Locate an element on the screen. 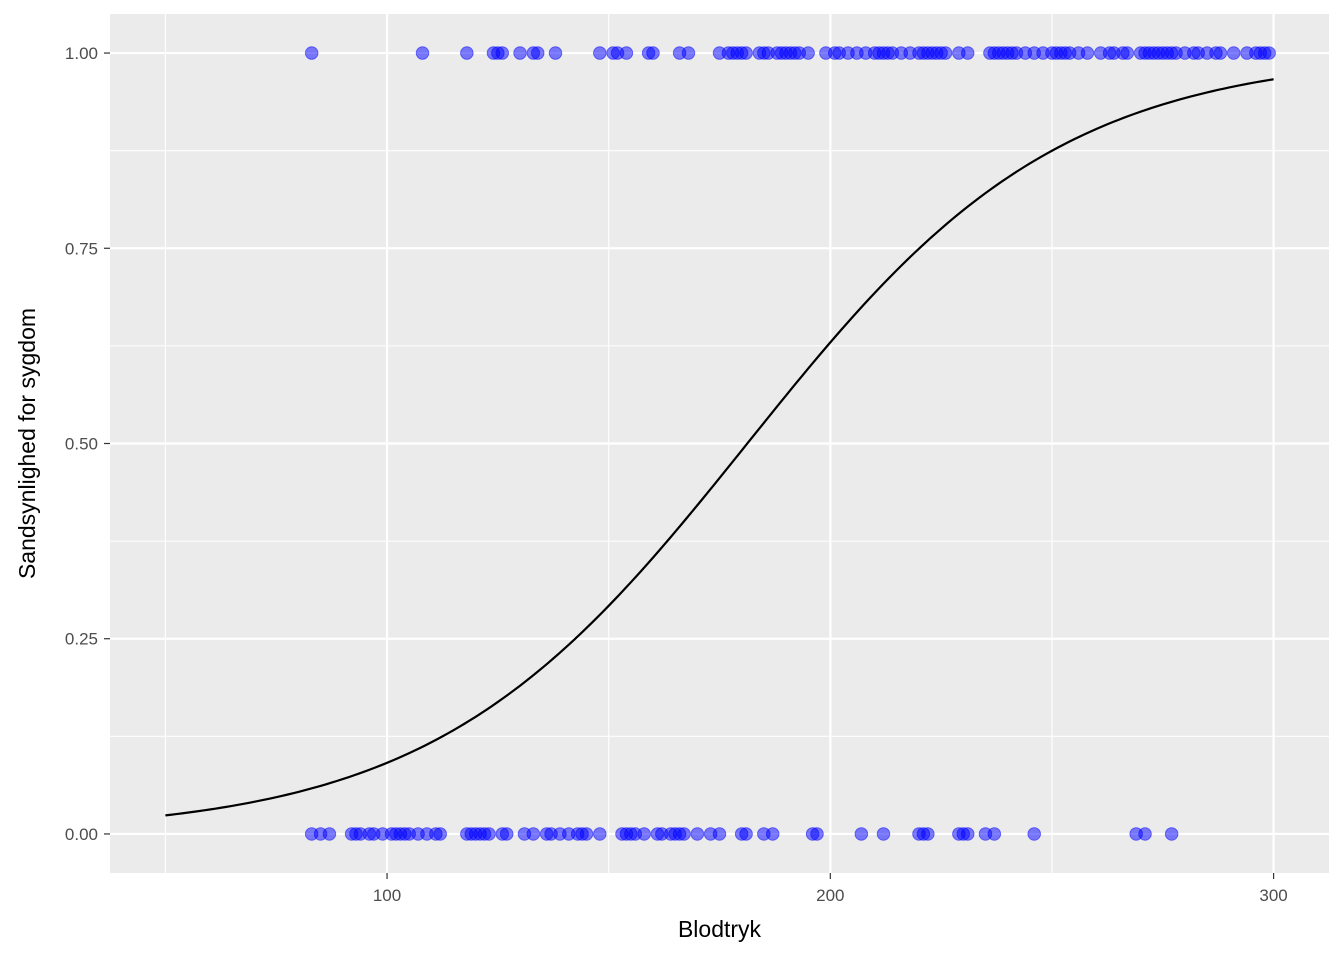 This screenshot has height=960, width=1344. y-tick-label: 0.75 is located at coordinates (81, 248).